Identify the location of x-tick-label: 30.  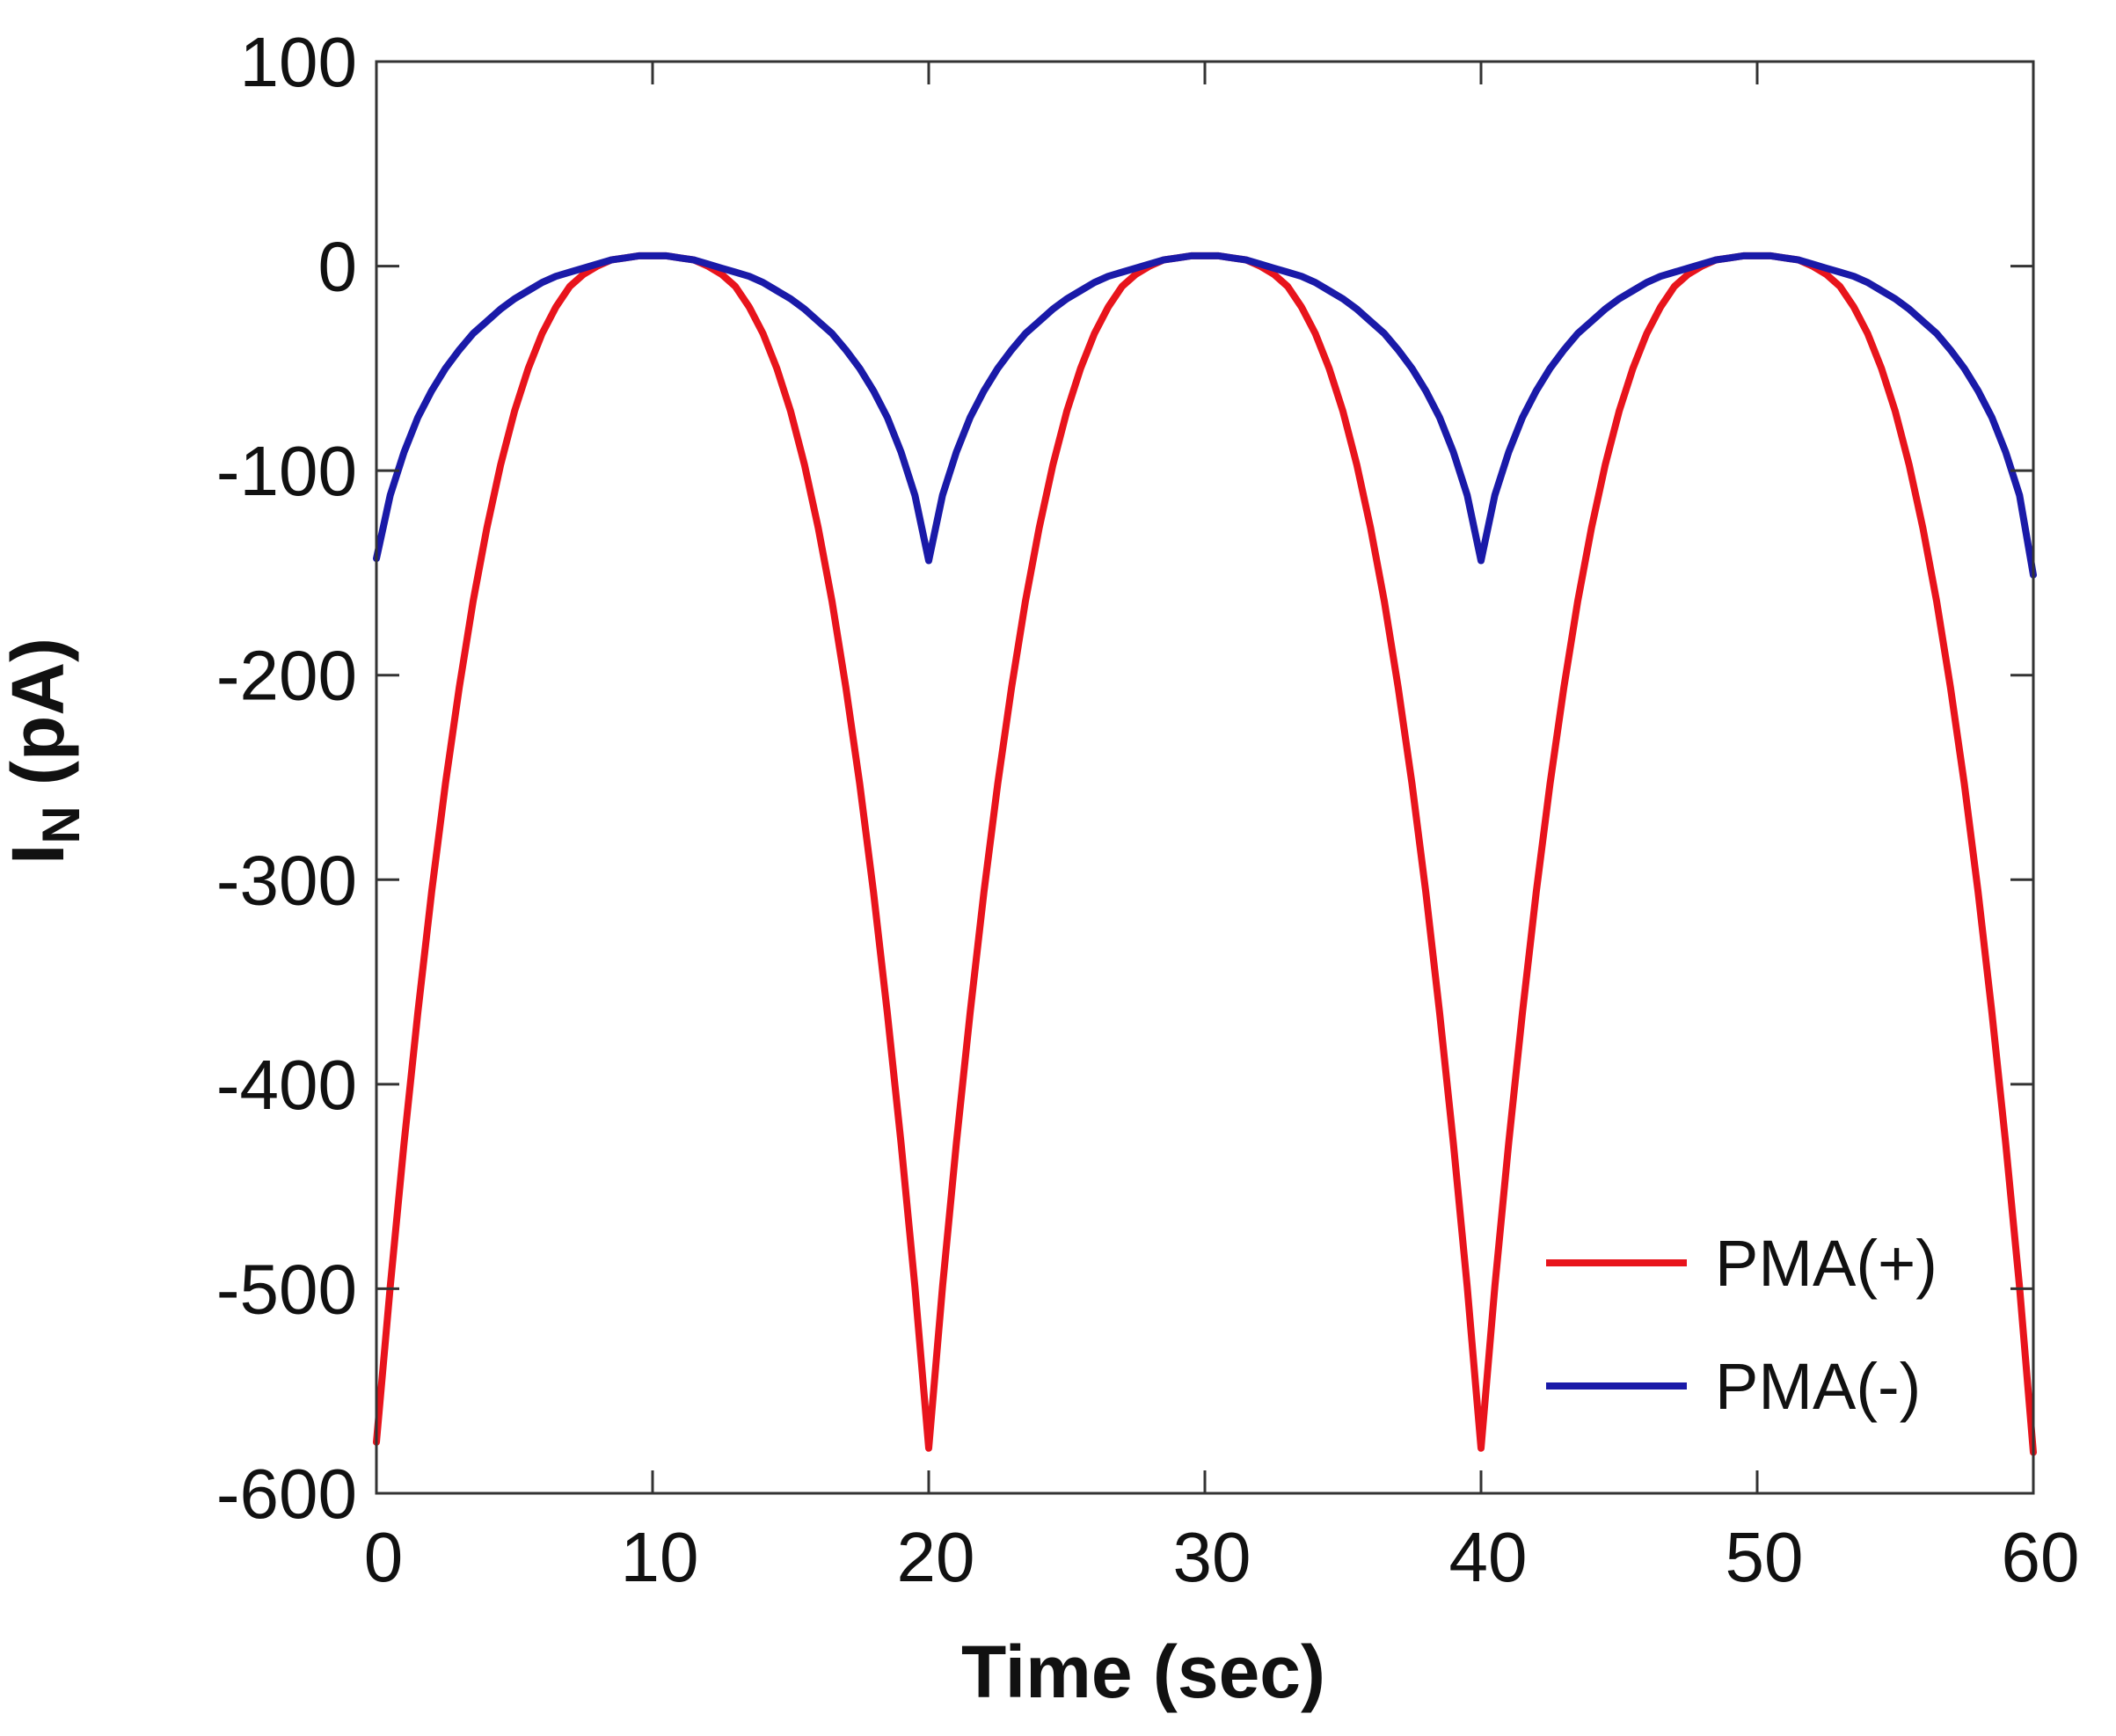
(1212, 1557).